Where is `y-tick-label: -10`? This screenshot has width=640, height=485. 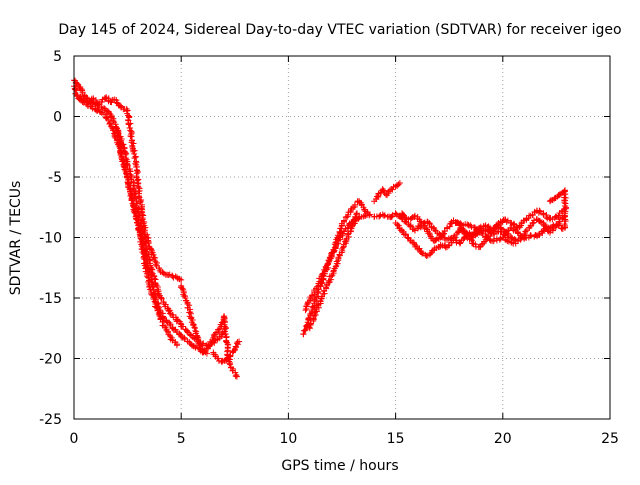 y-tick-label: -10 is located at coordinates (50, 239).